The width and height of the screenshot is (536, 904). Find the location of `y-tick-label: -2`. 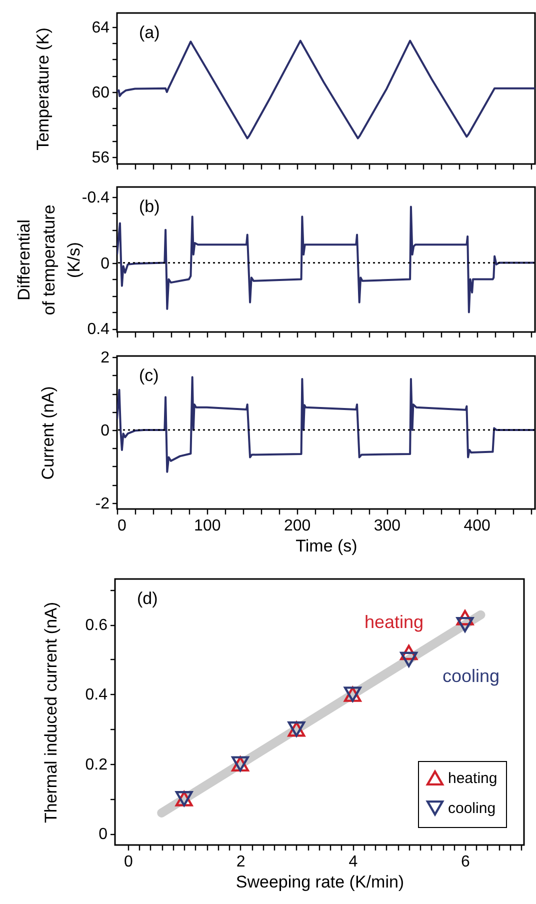

y-tick-label: -2 is located at coordinates (102, 503).